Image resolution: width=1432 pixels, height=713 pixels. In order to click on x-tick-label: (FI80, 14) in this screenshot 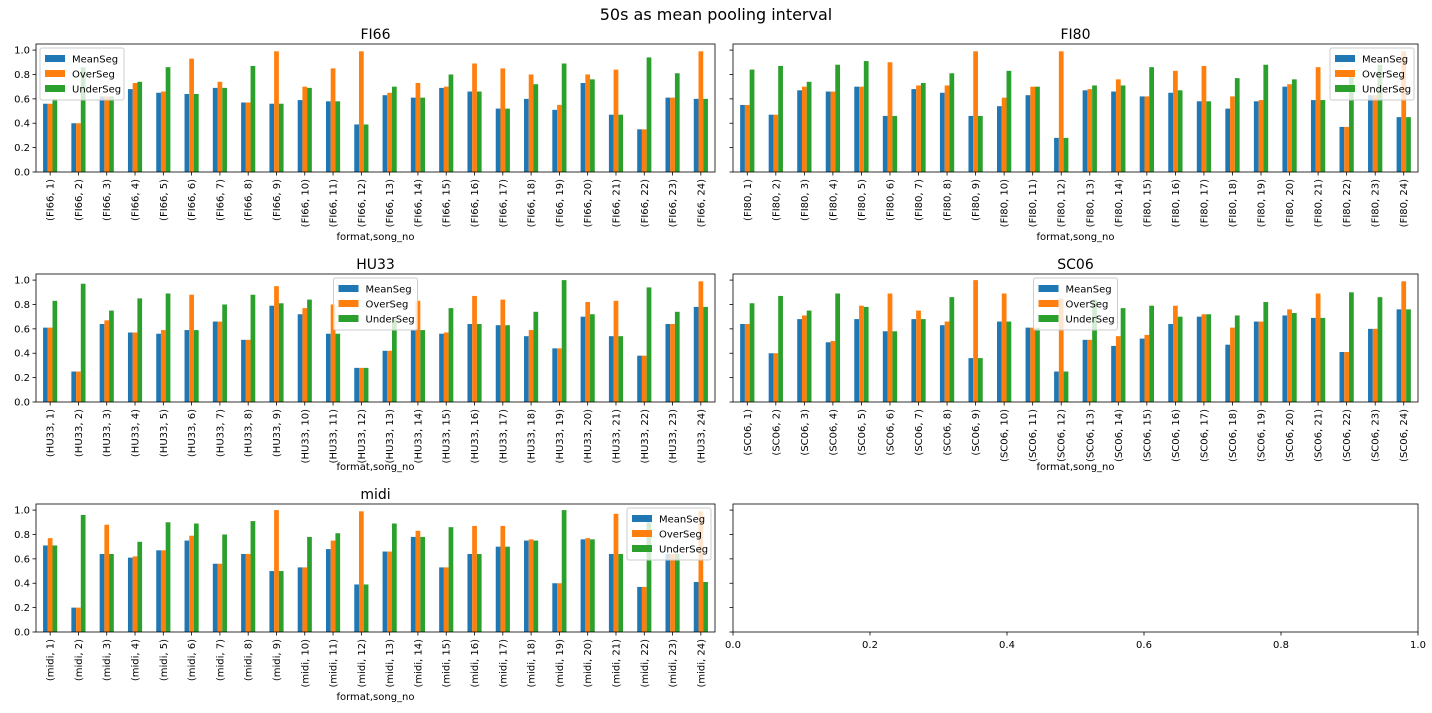, I will do `click(1119, 203)`.